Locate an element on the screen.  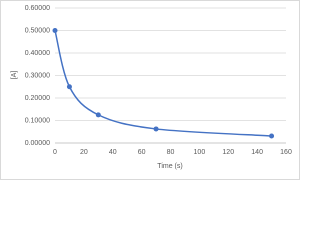
x-tick-label: 160 is located at coordinates (286, 152).